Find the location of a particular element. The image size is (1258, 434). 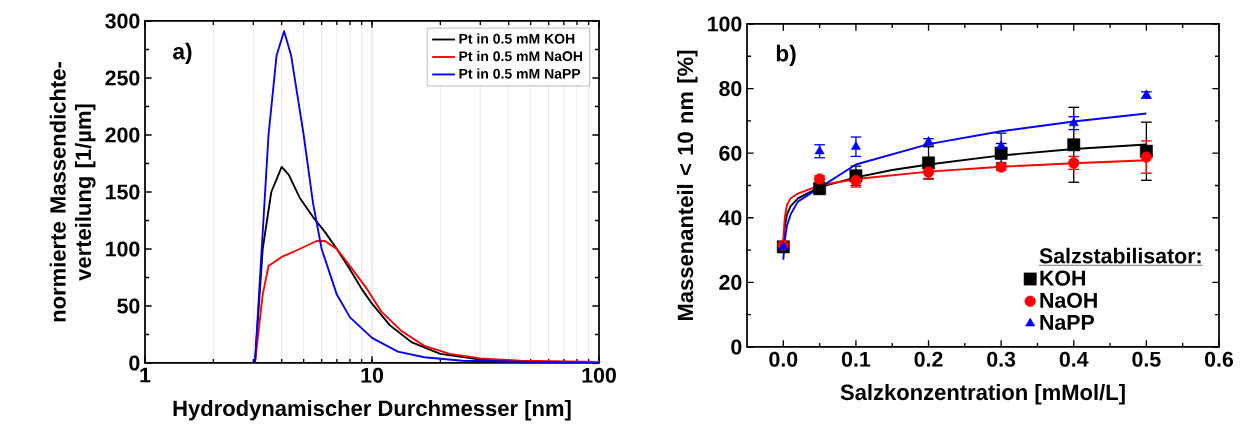

x-tick-label: 0.6 is located at coordinates (1219, 359).